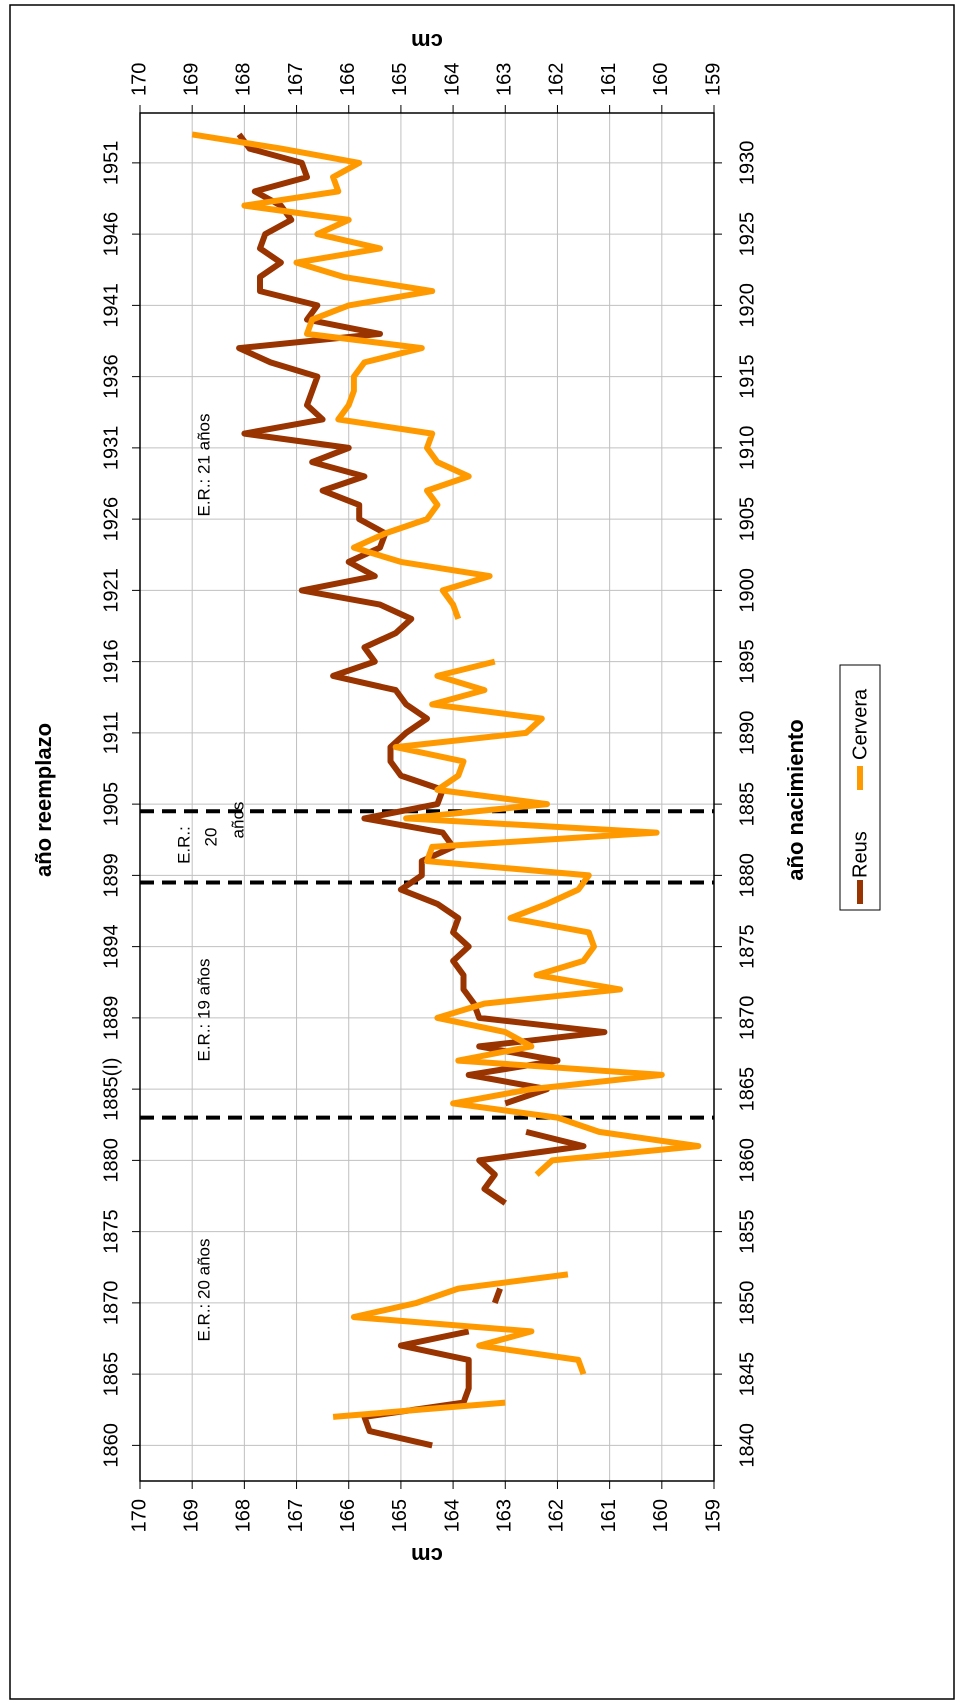  I want to click on x2-tick-label: 1875, so click(111, 1231).